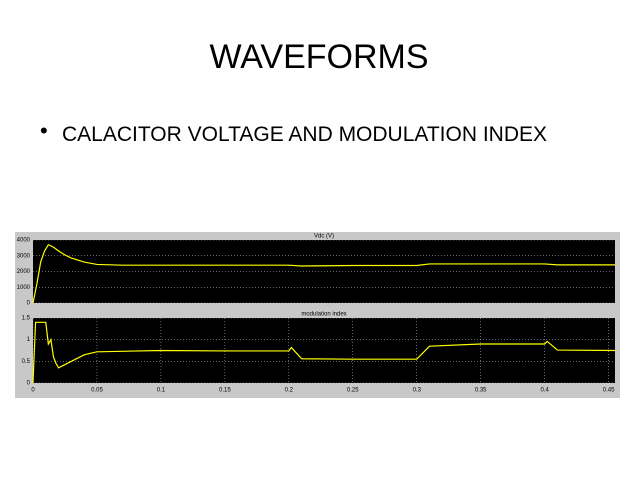  I want to click on y-tick-label: 3000, so click(24, 256).